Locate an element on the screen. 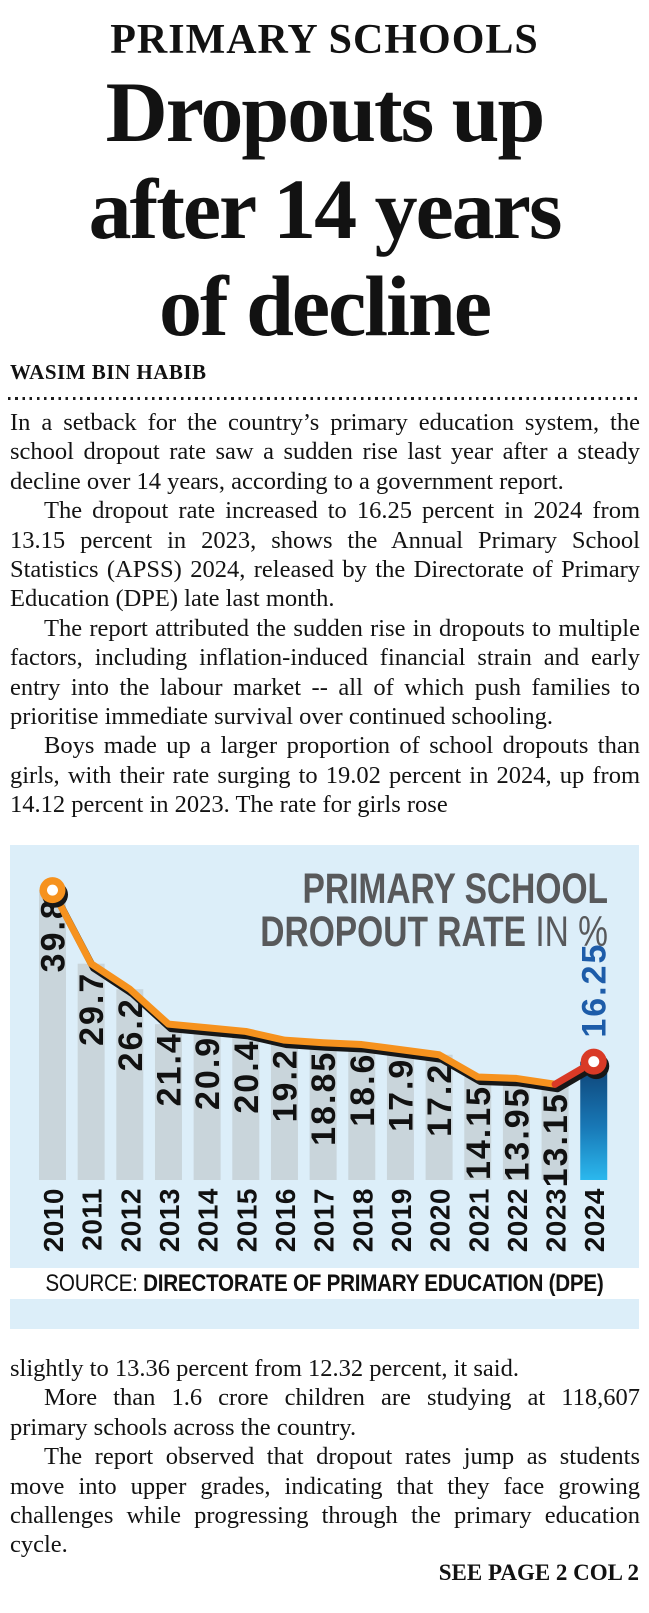 The height and width of the screenshot is (1613, 649). year-label-2017: 2017 is located at coordinates (324, 1220).